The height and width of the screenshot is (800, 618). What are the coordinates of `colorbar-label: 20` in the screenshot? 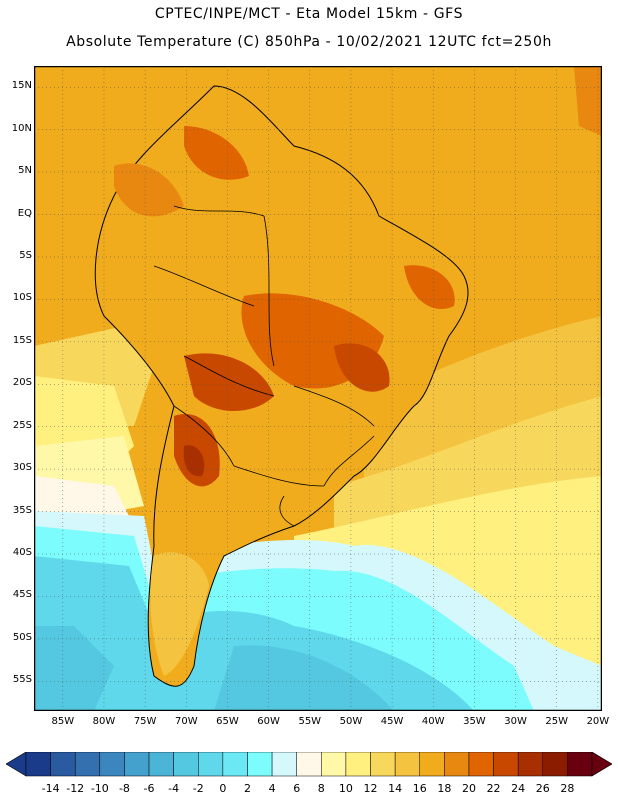 It's located at (468, 788).